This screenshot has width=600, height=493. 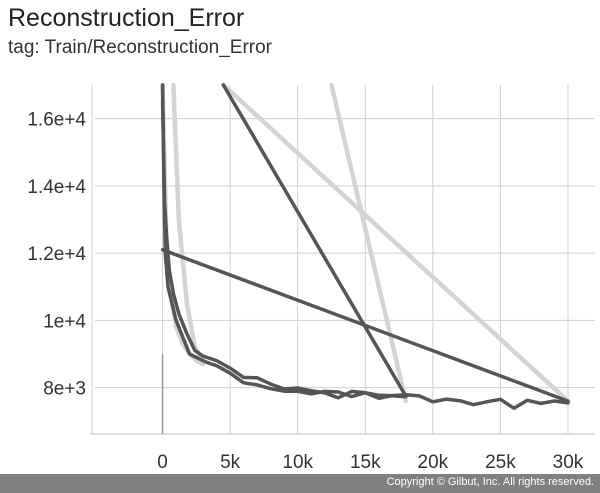 I want to click on y-tick-label: 1.4e+4, so click(x=56, y=187).